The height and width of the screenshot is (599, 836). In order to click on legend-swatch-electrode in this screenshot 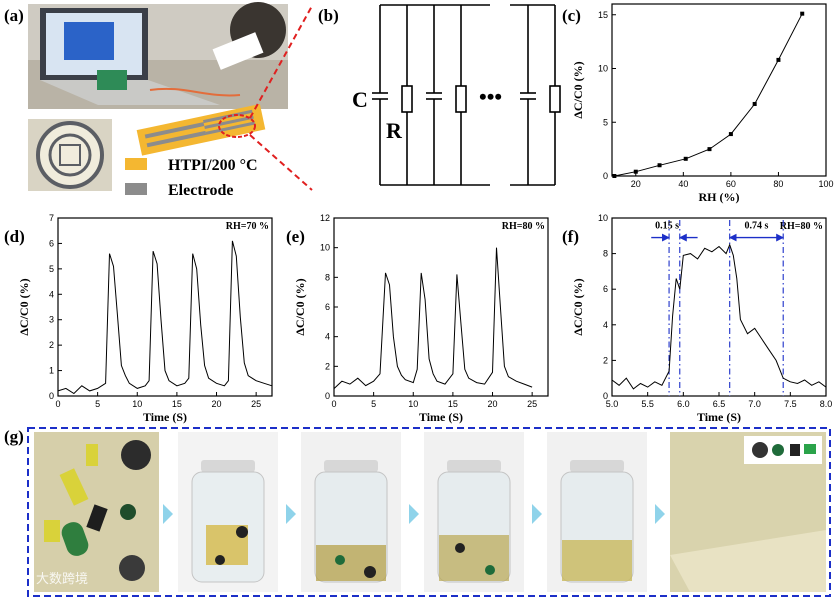, I will do `click(136, 189)`.